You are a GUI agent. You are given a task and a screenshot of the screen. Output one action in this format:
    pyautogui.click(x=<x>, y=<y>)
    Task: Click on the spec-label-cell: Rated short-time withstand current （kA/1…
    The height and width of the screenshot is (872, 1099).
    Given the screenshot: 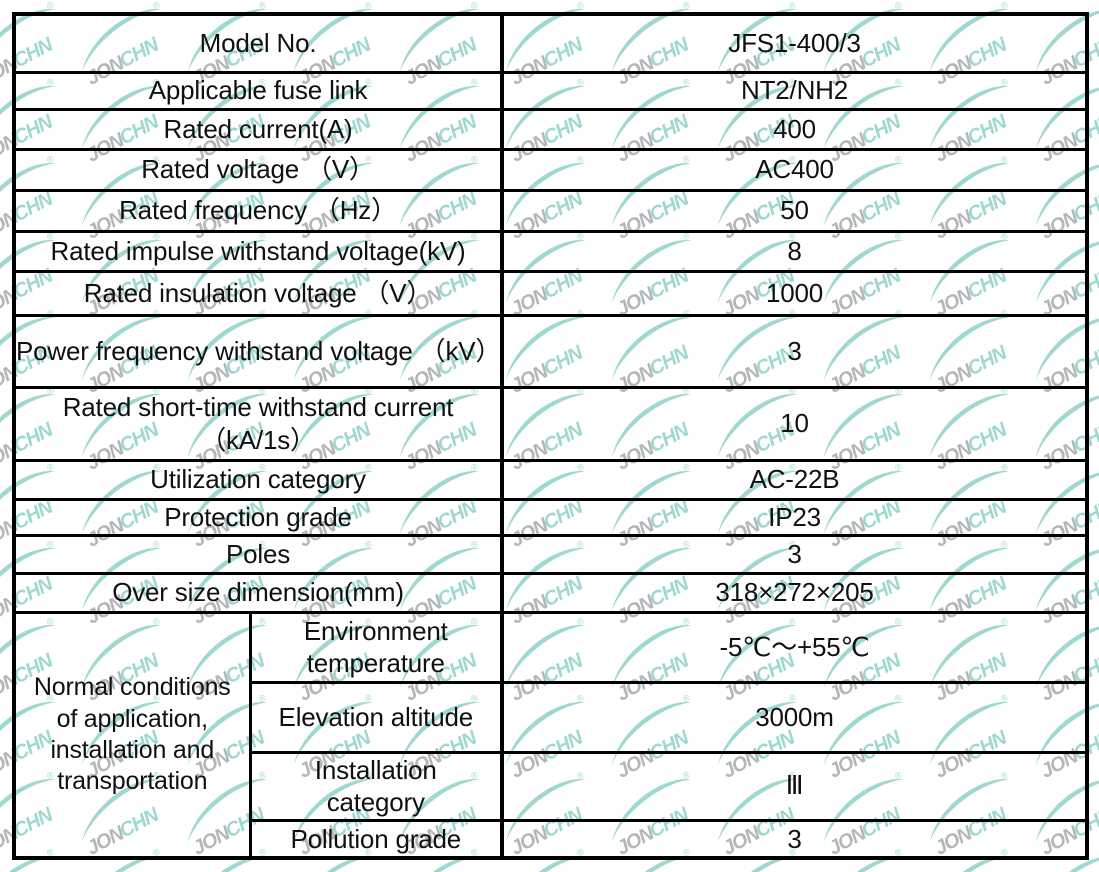 What is the action you would take?
    pyautogui.click(x=258, y=423)
    